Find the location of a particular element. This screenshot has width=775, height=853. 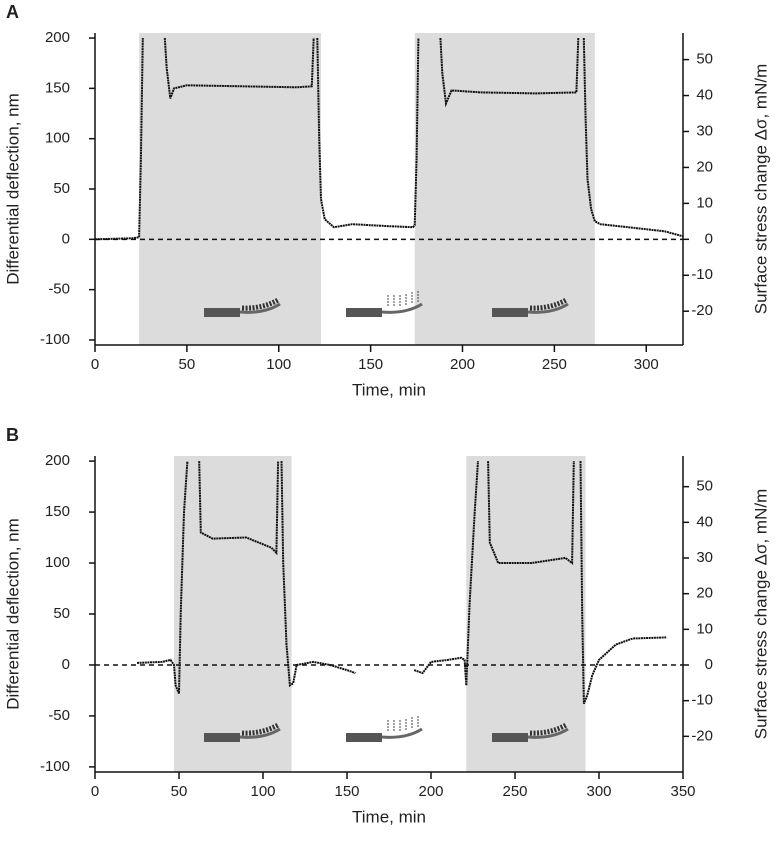

panel-label: B is located at coordinates (12, 435).